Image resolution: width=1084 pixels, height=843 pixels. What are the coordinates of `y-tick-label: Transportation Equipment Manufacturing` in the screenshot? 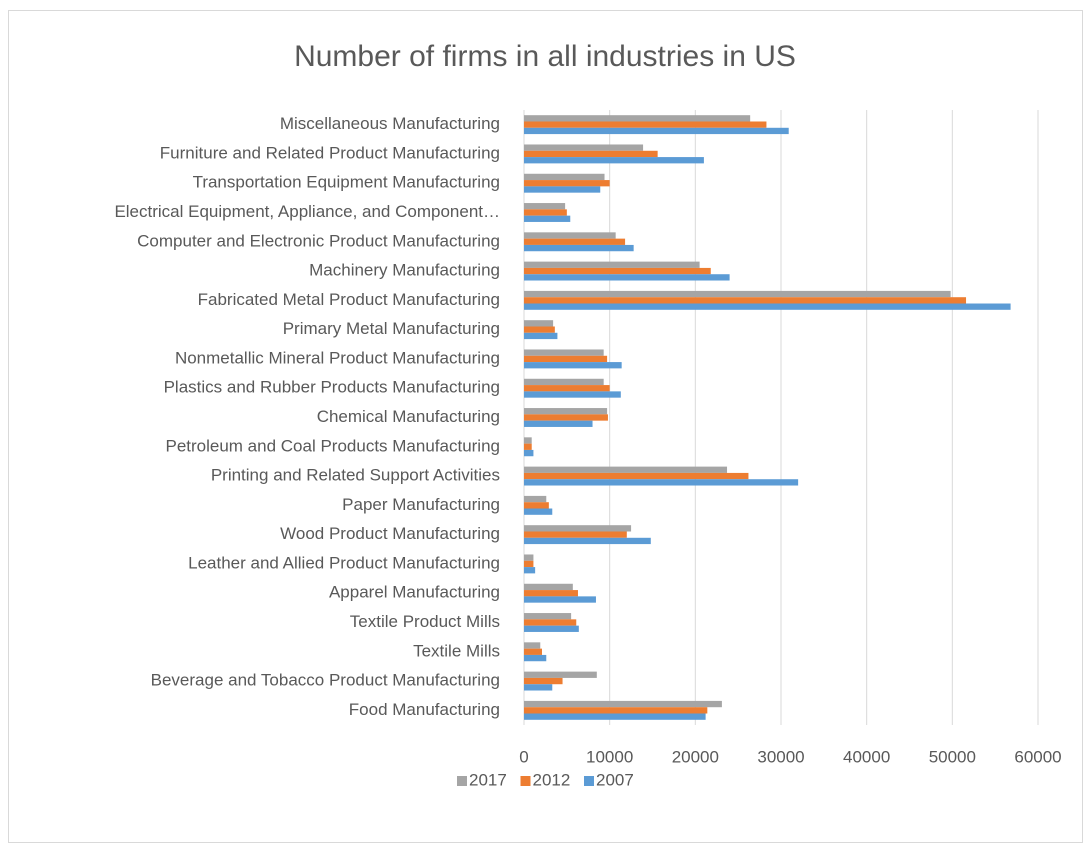 It's located at (346, 182).